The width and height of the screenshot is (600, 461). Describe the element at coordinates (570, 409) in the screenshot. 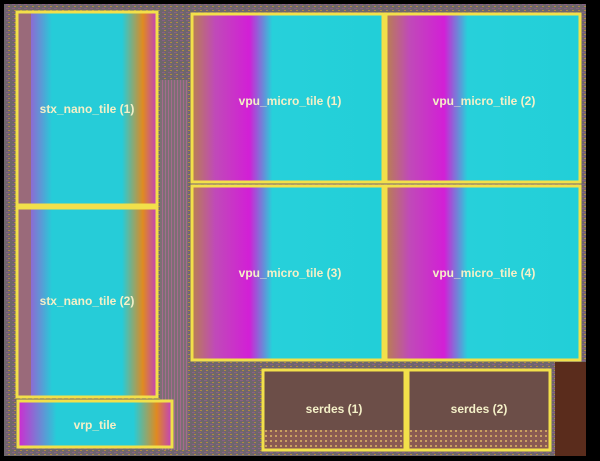

I see `corner-region` at that location.